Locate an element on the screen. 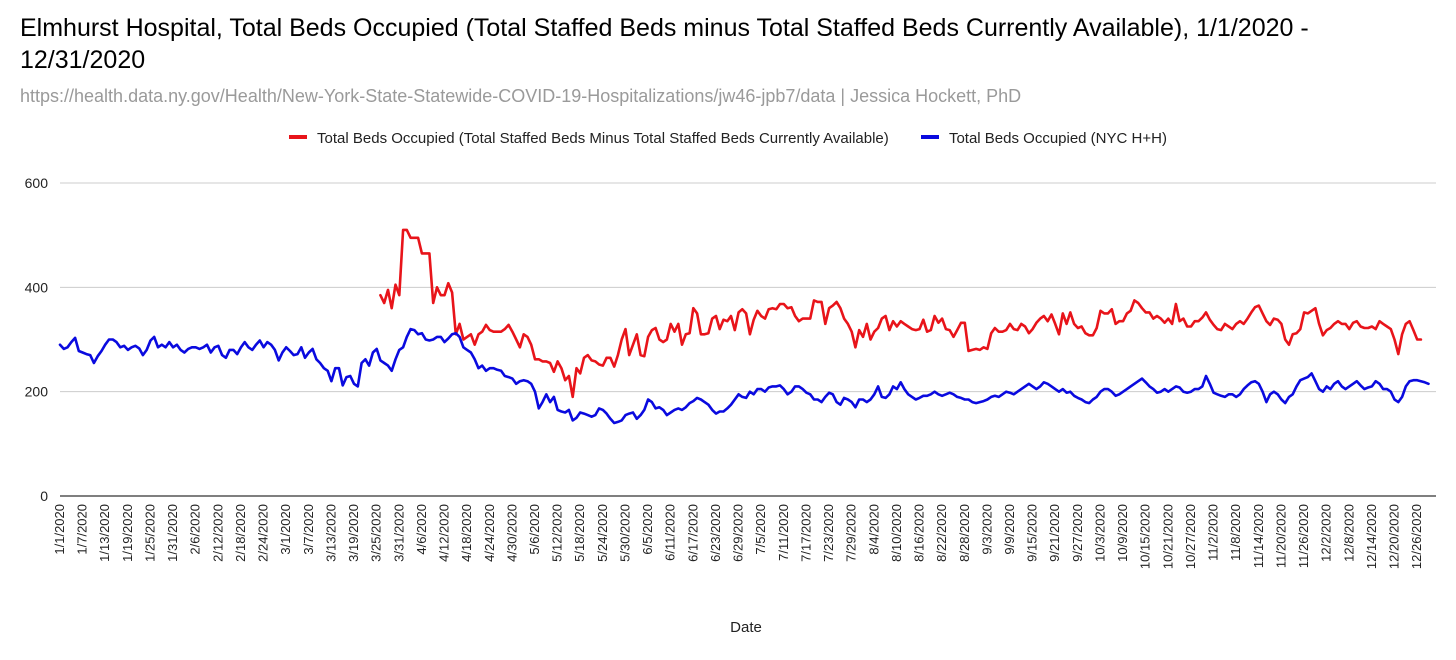 The image size is (1456, 660). x-tick-label: 3/25/2020 is located at coordinates (376, 533).